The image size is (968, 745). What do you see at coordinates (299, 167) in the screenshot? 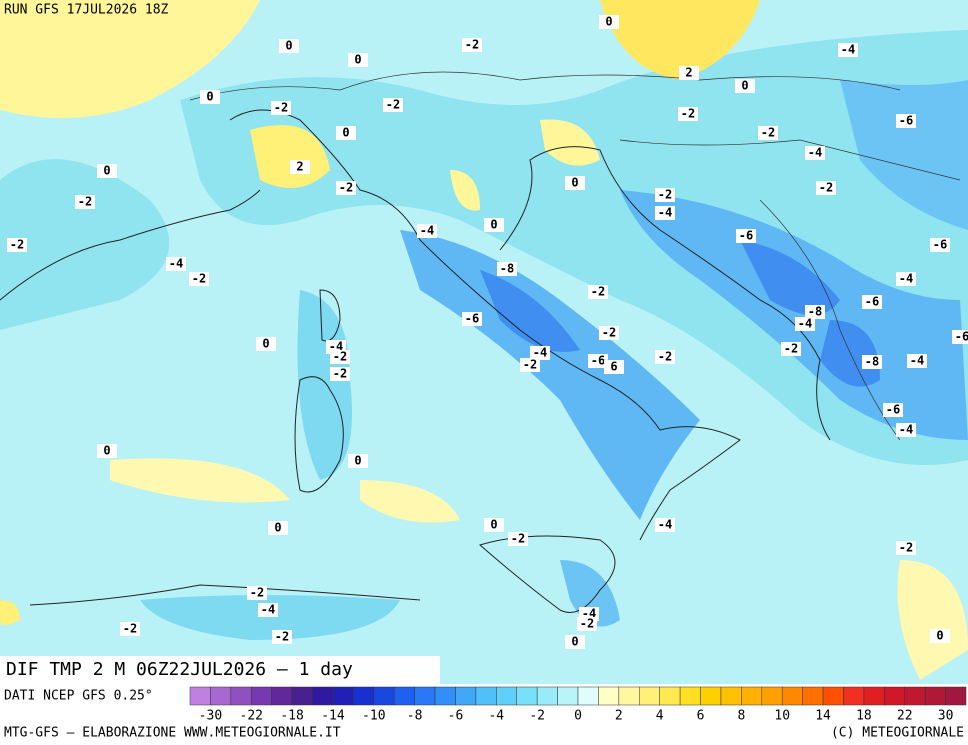
I see `contour-label: 2` at bounding box center [299, 167].